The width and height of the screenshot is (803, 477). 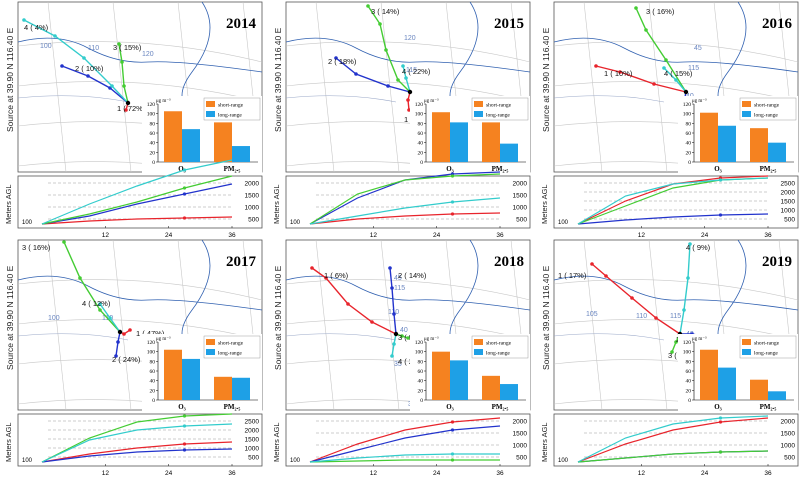 I want to click on legend-frame, so click(x=500, y=347).